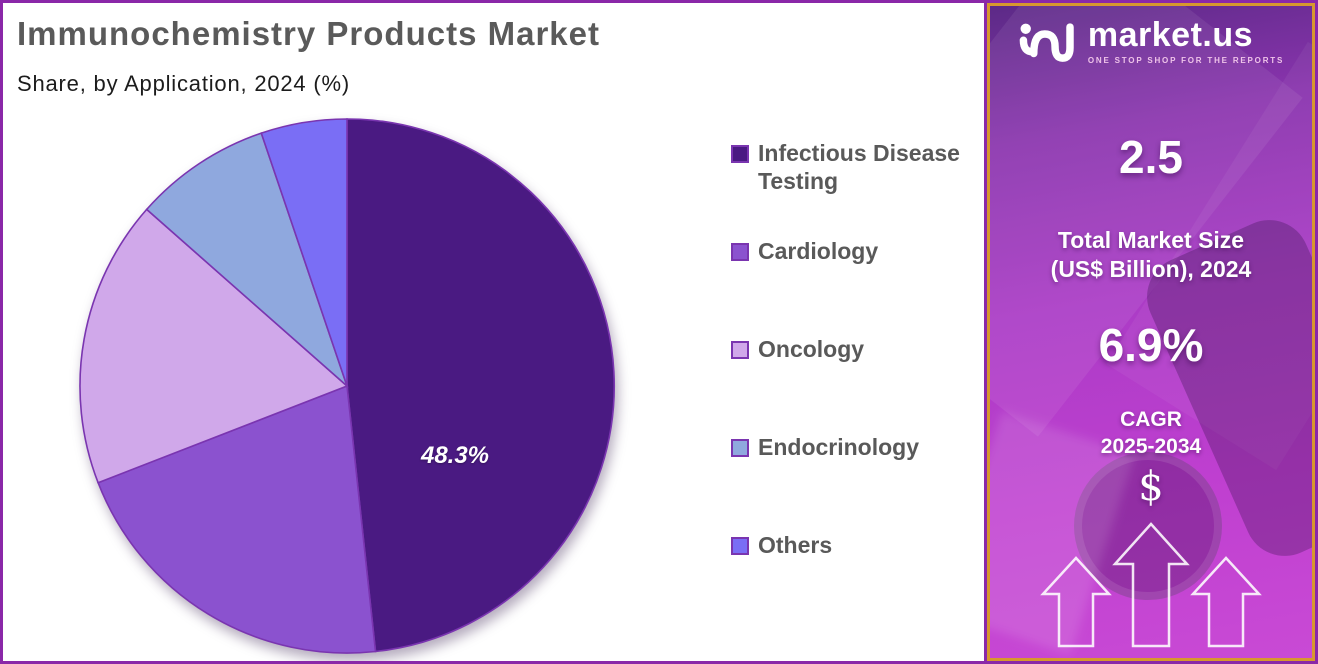  What do you see at coordinates (838, 447) in the screenshot?
I see `legend-label: Endocrinology` at bounding box center [838, 447].